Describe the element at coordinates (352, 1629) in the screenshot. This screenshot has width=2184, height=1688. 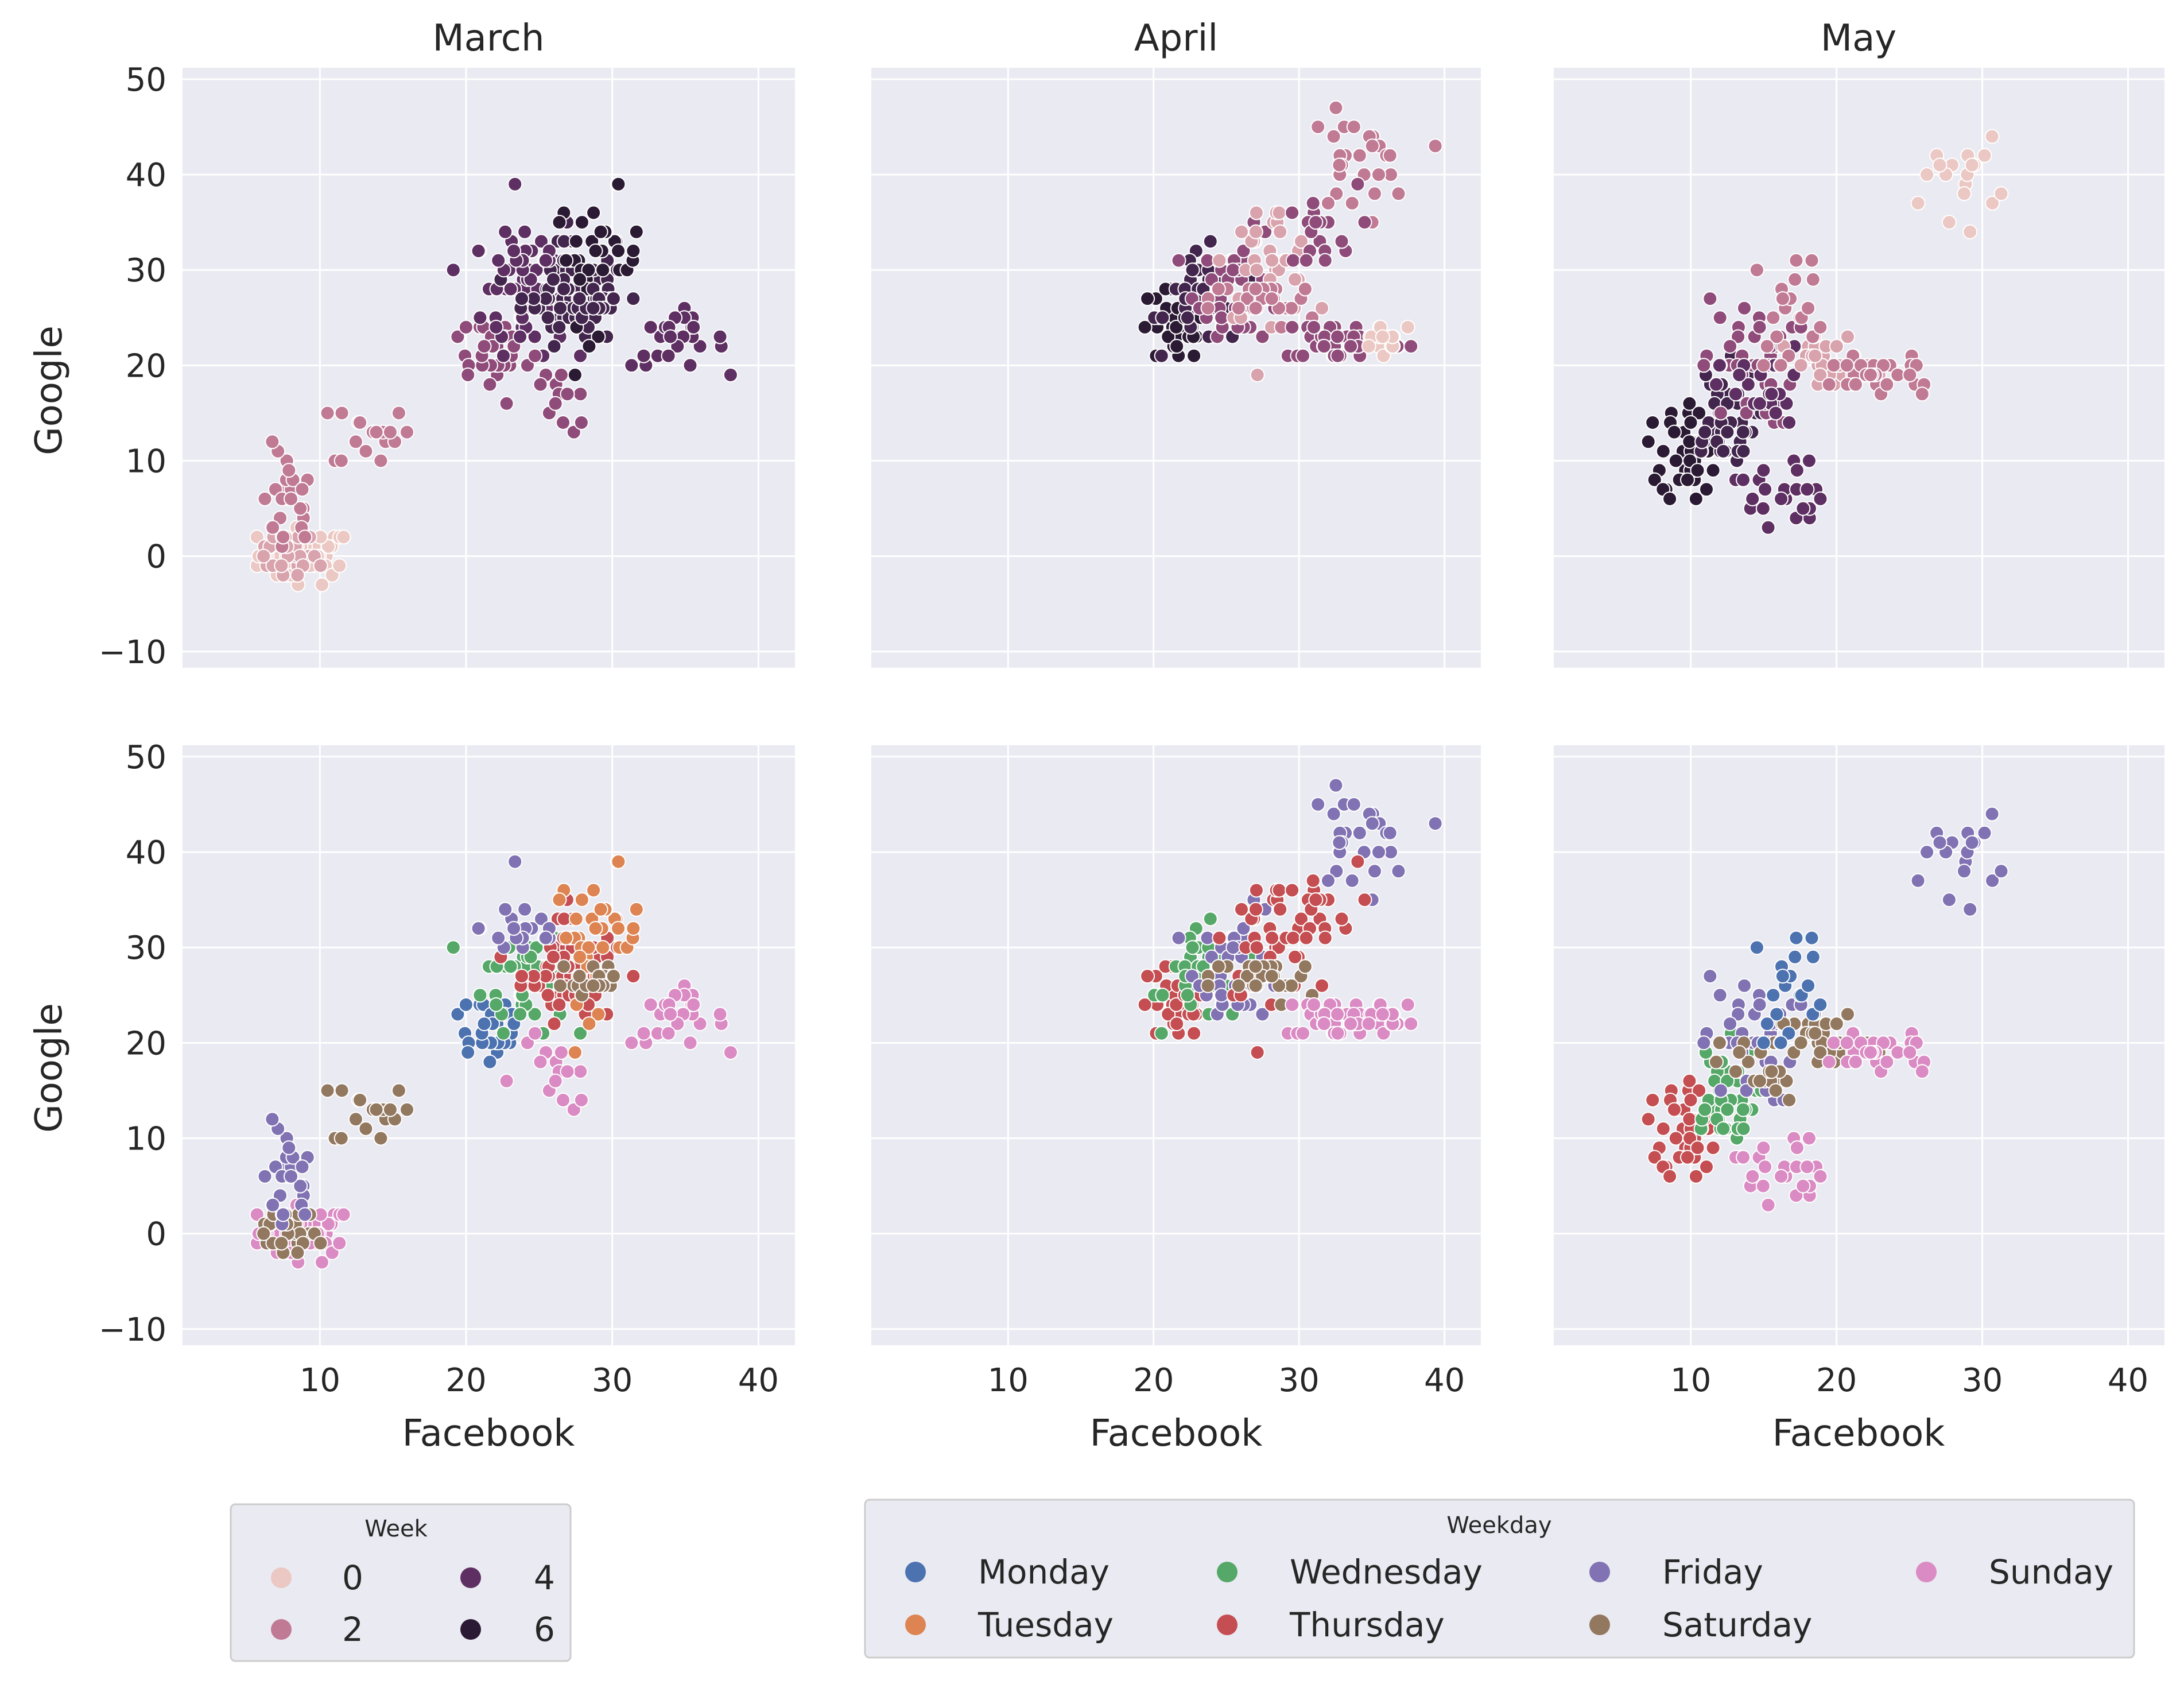
I see `legend-week-2-label: 2` at that location.